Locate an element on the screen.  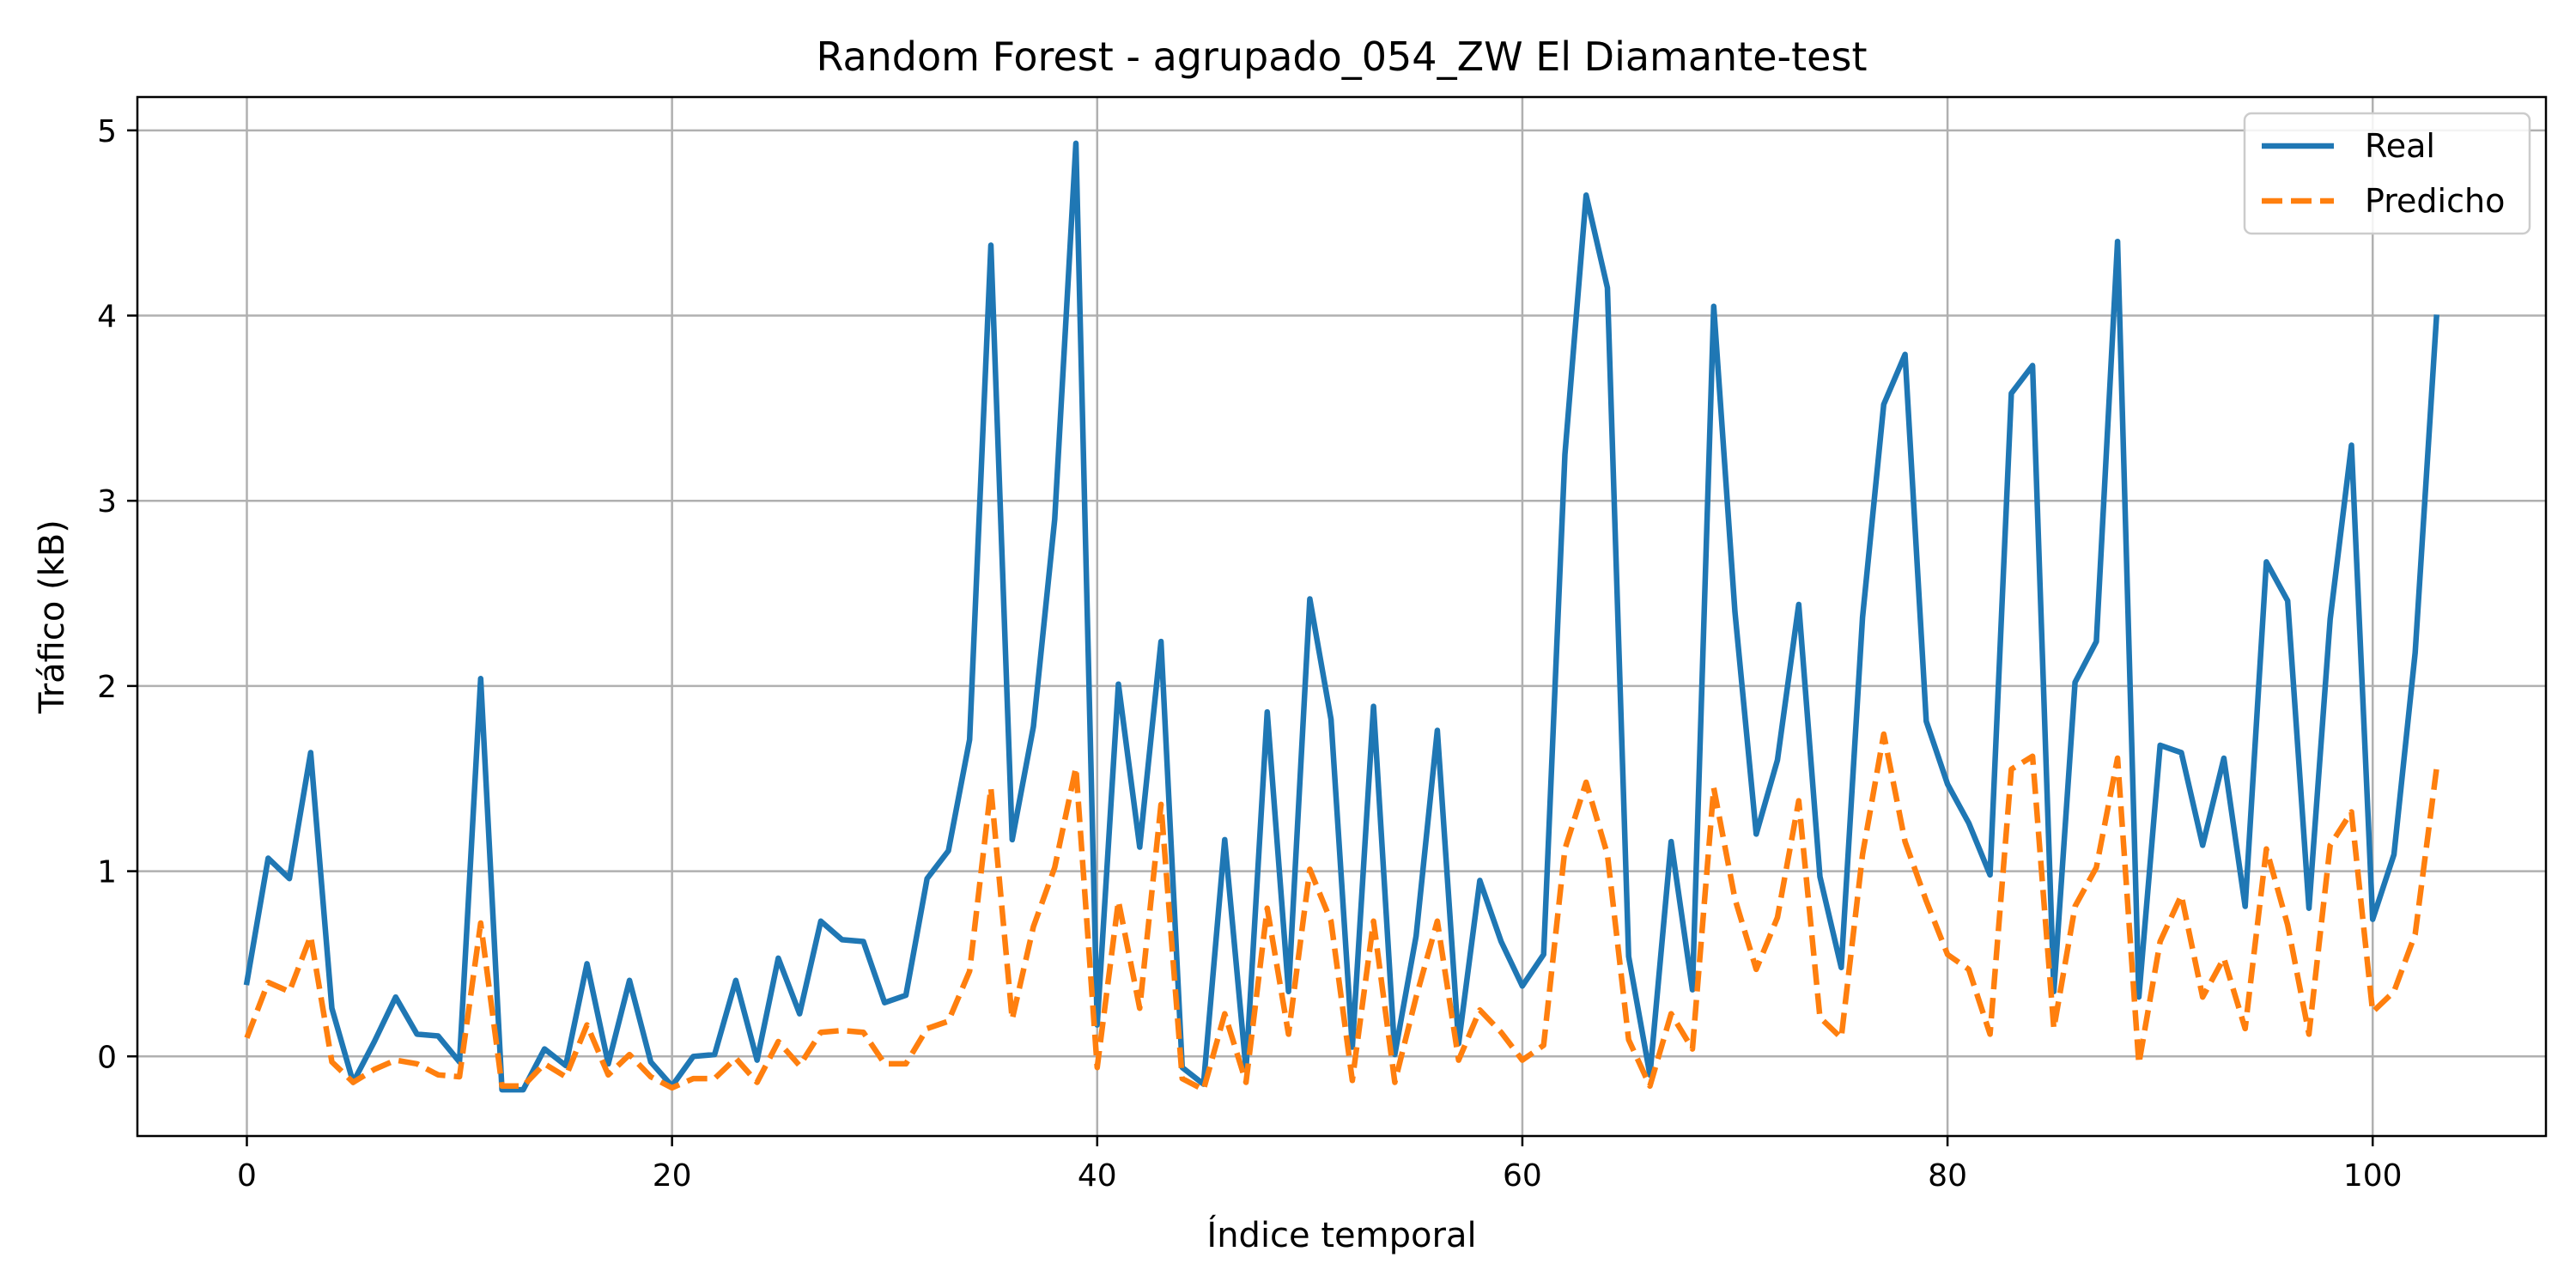
x-axis-ticks: 0 20 40 60 80 100 is located at coordinates (1320, 1165).